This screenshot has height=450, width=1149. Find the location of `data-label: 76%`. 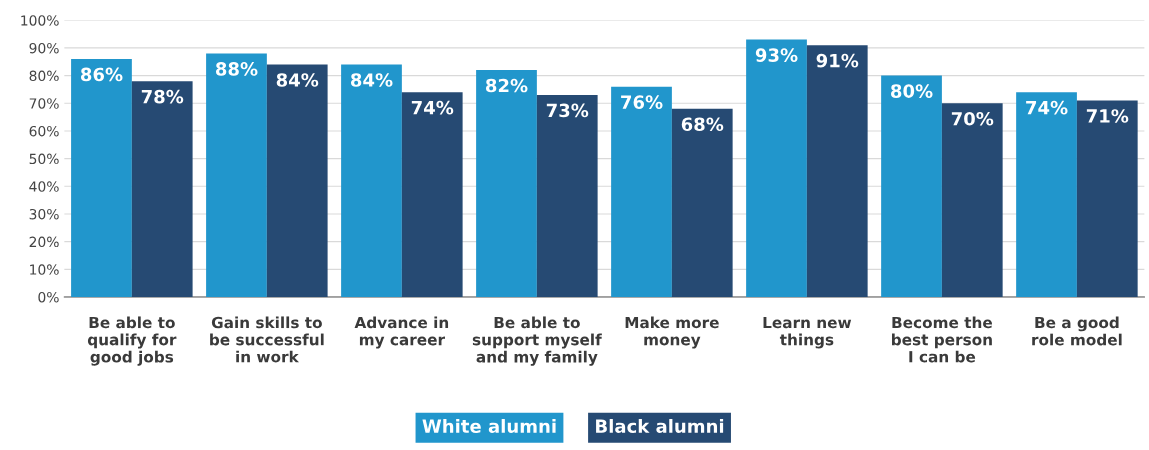

data-label: 76% is located at coordinates (642, 102).